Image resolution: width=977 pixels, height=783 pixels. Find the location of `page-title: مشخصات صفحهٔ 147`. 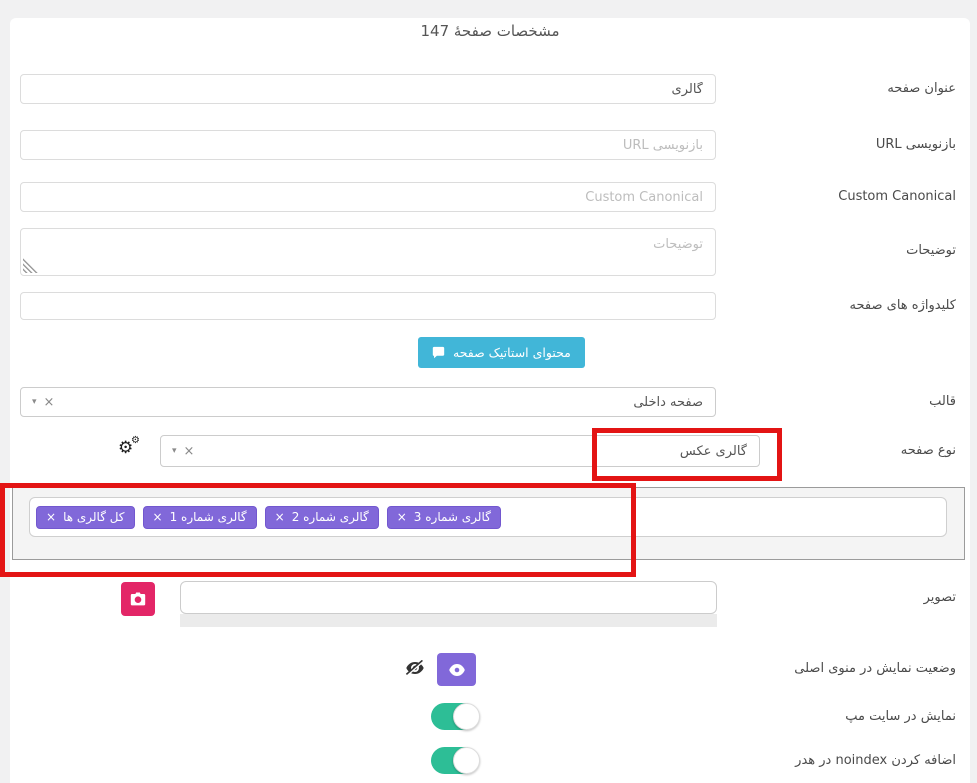

page-title: مشخصات صفحهٔ 147 is located at coordinates (490, 31).